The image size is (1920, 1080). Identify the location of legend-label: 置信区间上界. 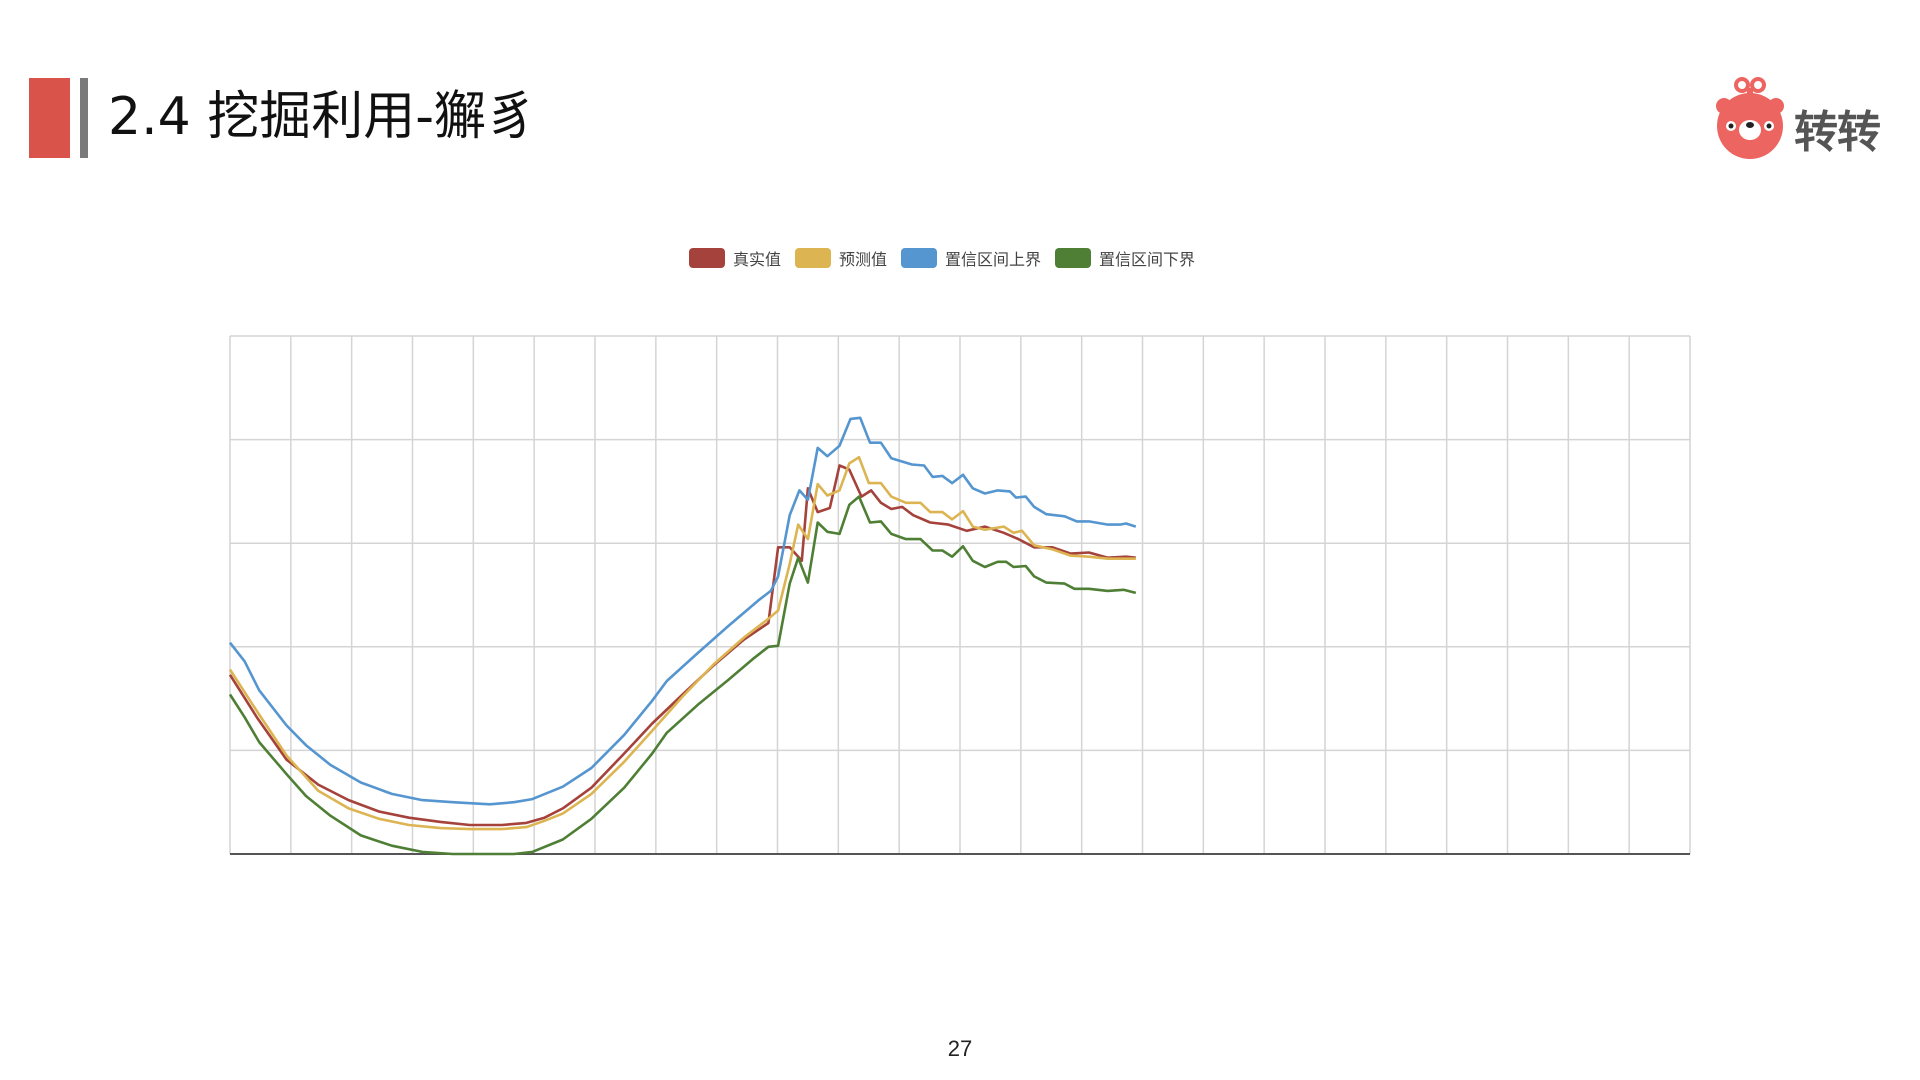
(993, 260).